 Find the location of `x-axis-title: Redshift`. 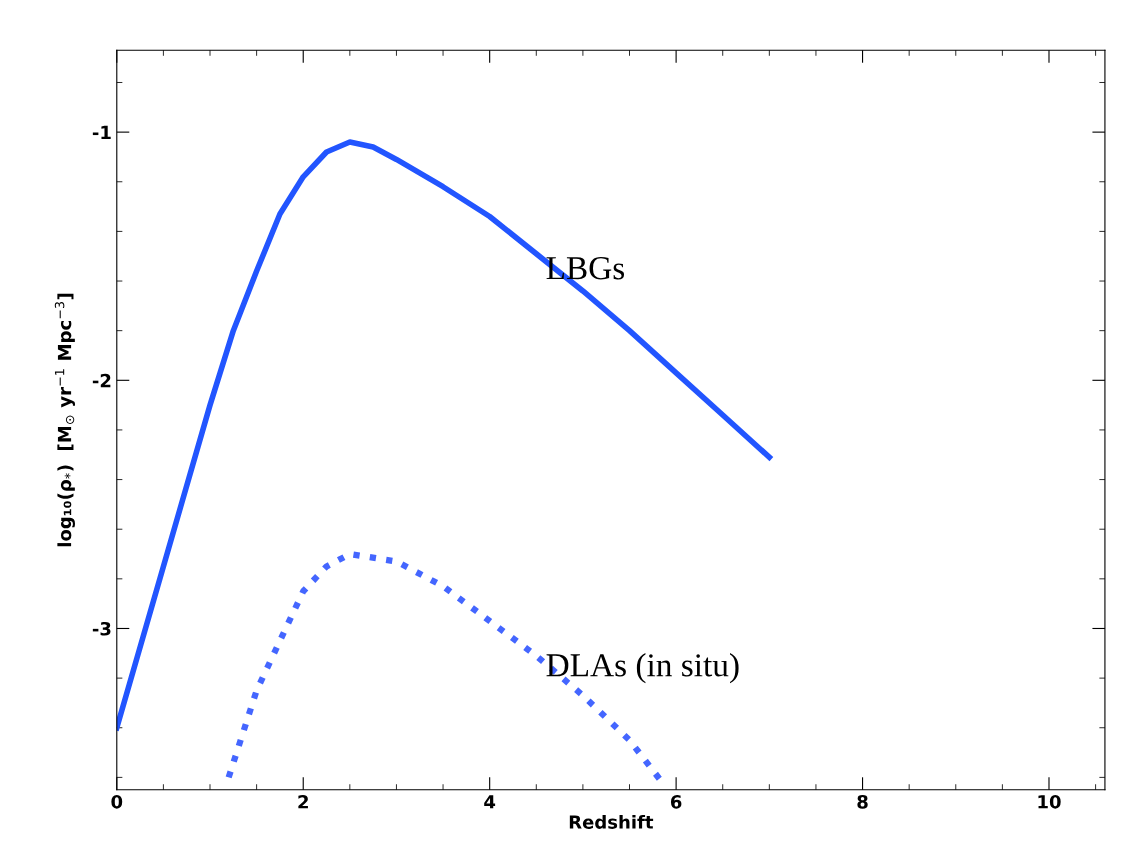

x-axis-title: Redshift is located at coordinates (611, 821).